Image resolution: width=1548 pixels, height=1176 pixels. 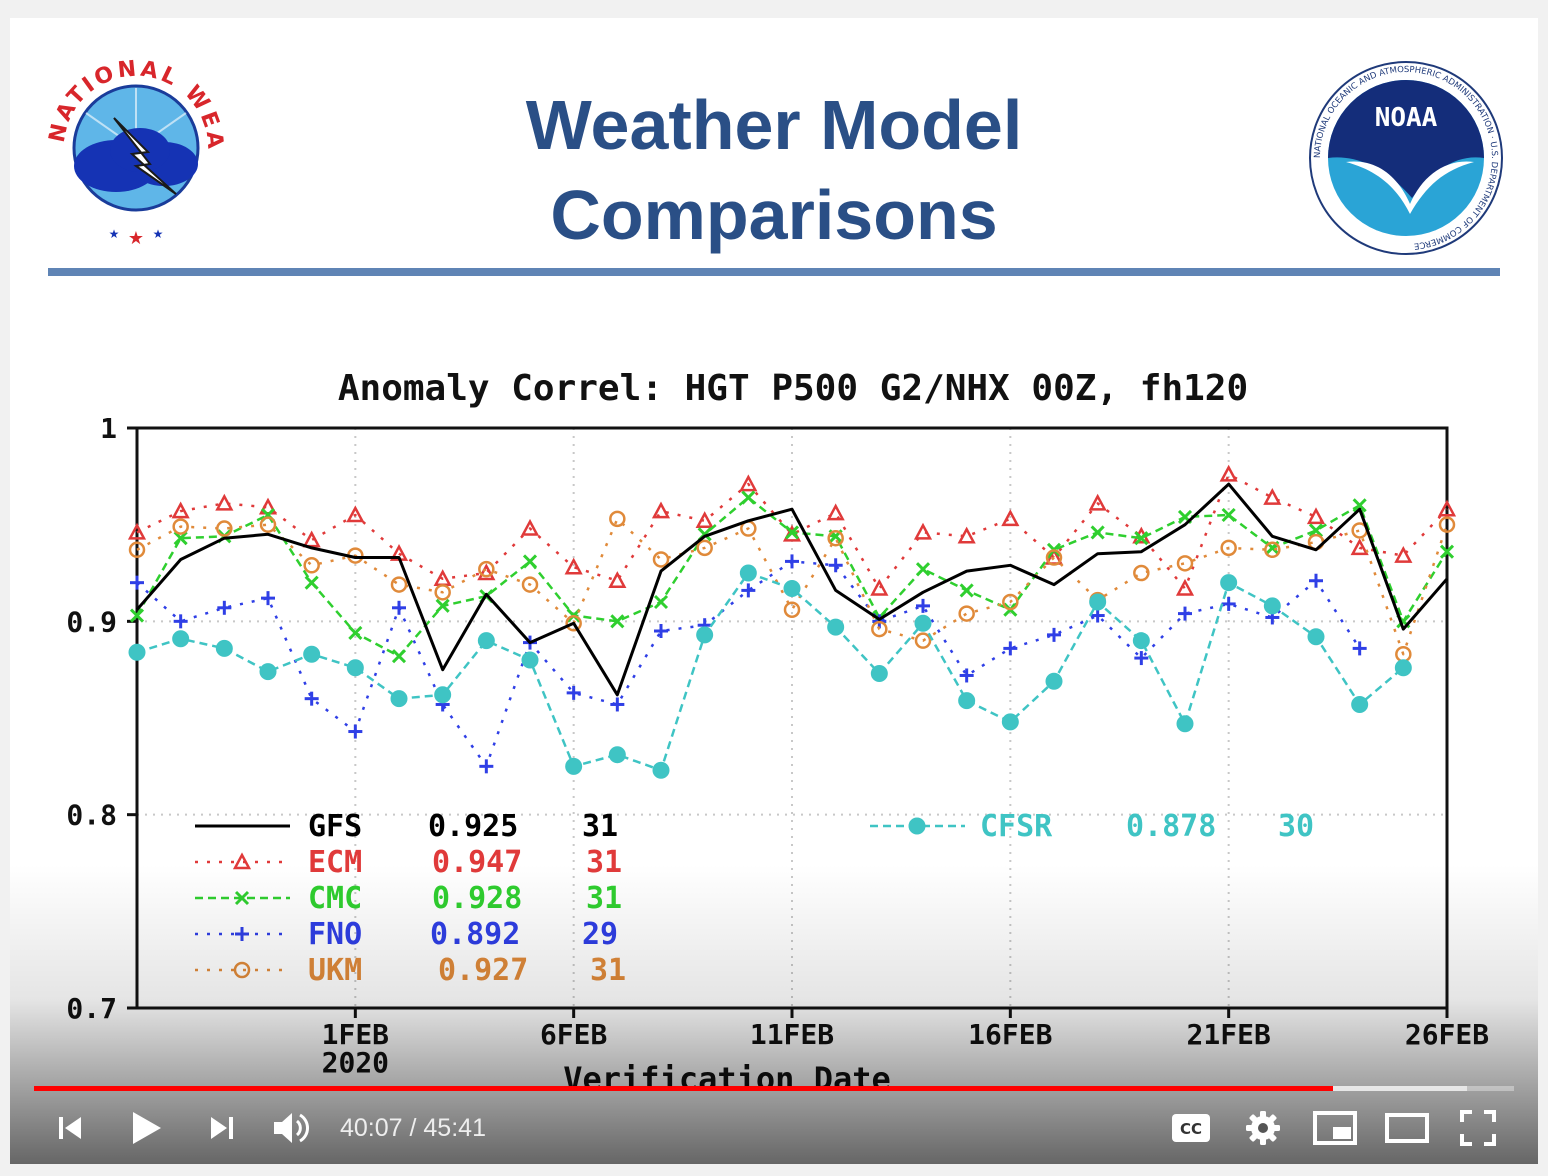 I want to click on skip-next-icon, so click(x=222, y=1128).